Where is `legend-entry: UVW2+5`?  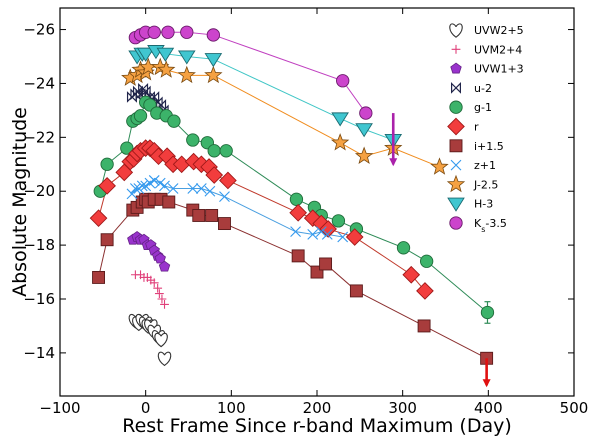
legend-entry: UVW2+5 is located at coordinates (486, 30).